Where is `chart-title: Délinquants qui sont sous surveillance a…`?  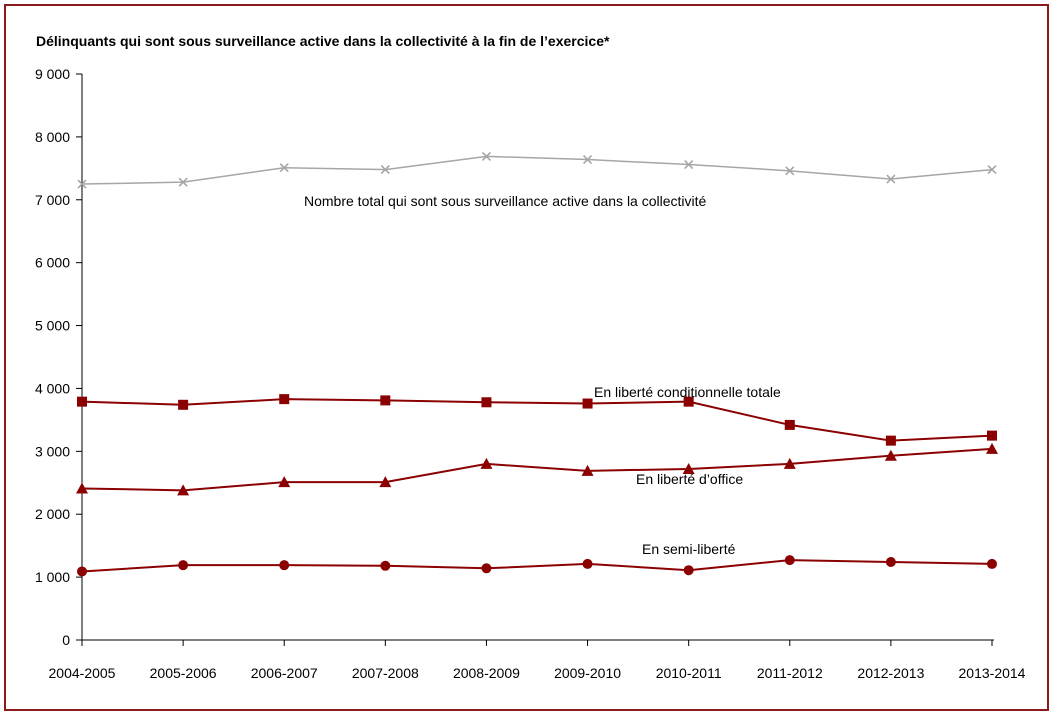
chart-title: Délinquants qui sont sous surveillance a… is located at coordinates (323, 41).